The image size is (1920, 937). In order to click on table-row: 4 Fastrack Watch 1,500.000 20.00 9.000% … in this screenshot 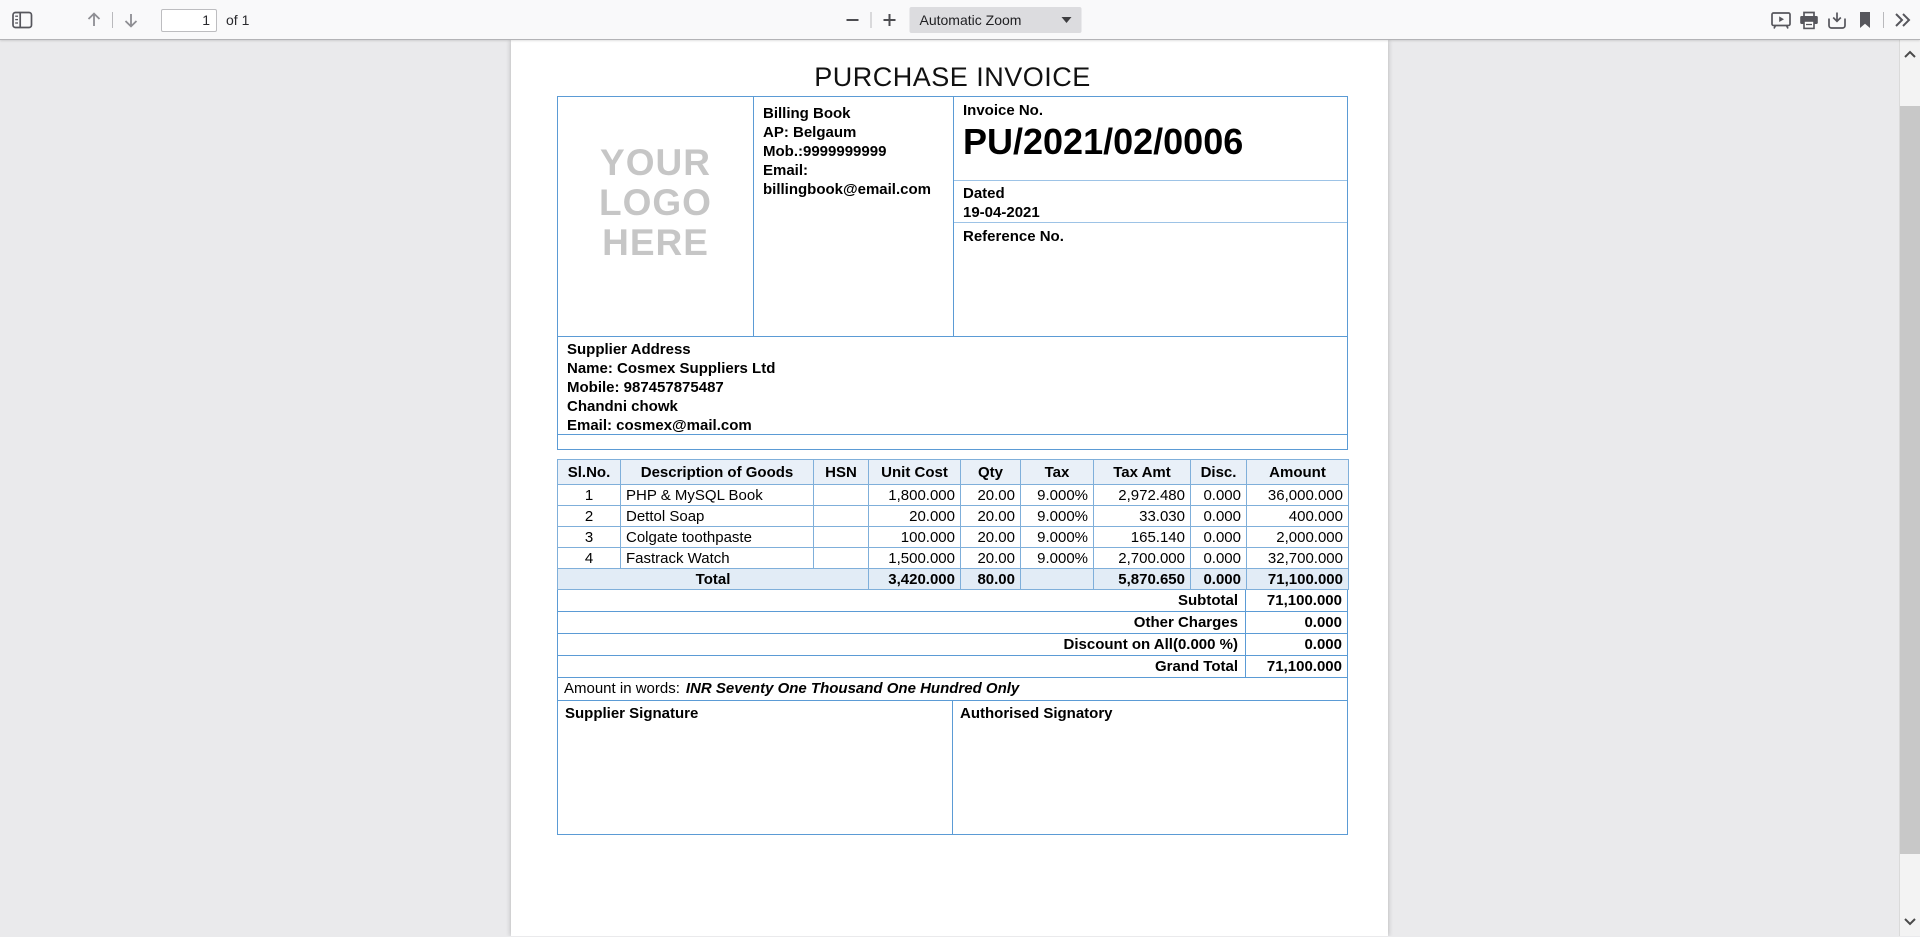, I will do `click(953, 558)`.